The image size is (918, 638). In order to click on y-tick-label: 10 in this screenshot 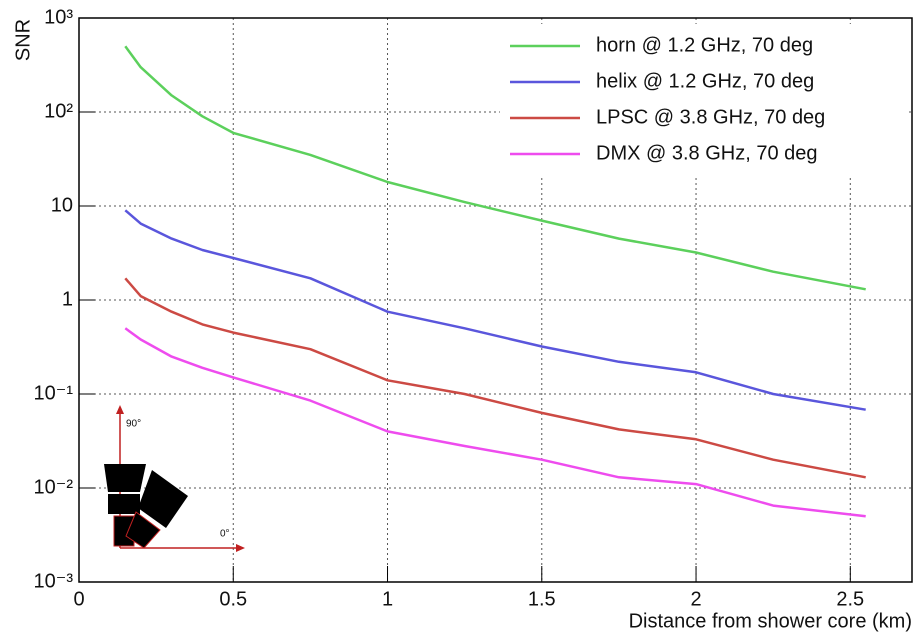, I will do `click(62, 205)`.